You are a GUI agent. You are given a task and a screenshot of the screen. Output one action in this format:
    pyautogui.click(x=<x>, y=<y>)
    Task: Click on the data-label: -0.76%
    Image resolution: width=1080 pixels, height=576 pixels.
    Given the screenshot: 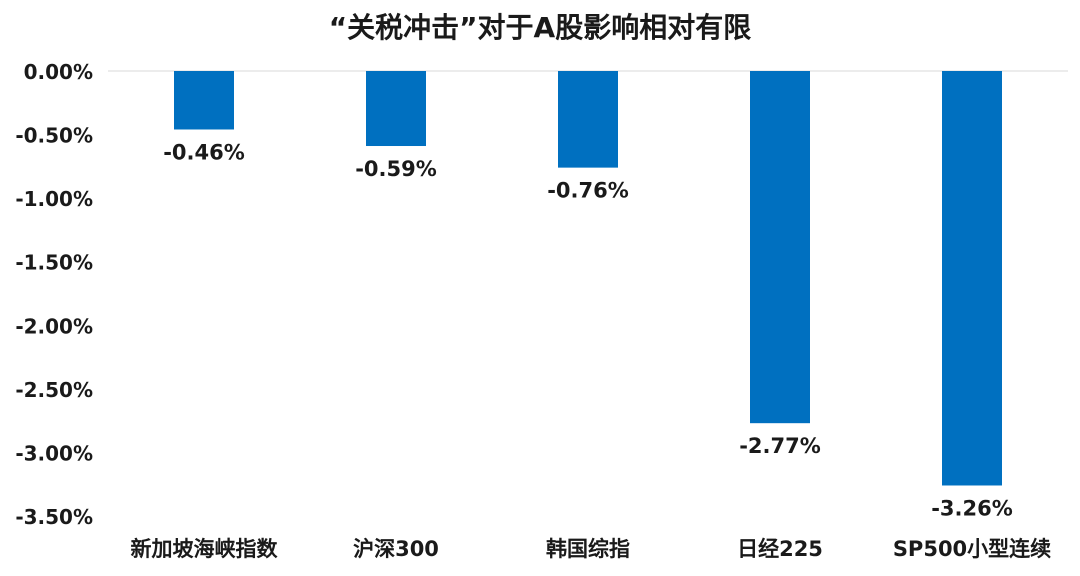 What is the action you would take?
    pyautogui.click(x=588, y=191)
    